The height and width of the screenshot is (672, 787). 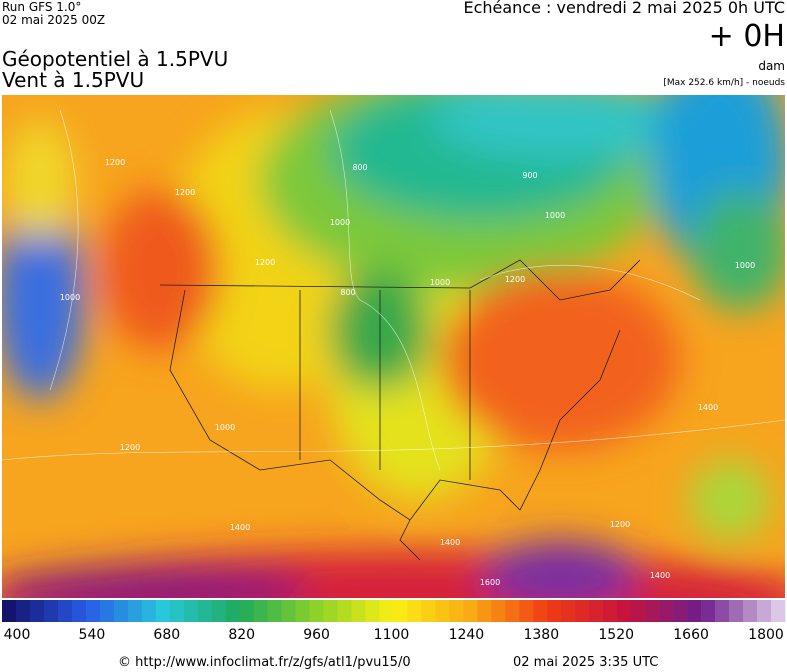 I want to click on run-label: Run GFS 1.0°, so click(x=42, y=7).